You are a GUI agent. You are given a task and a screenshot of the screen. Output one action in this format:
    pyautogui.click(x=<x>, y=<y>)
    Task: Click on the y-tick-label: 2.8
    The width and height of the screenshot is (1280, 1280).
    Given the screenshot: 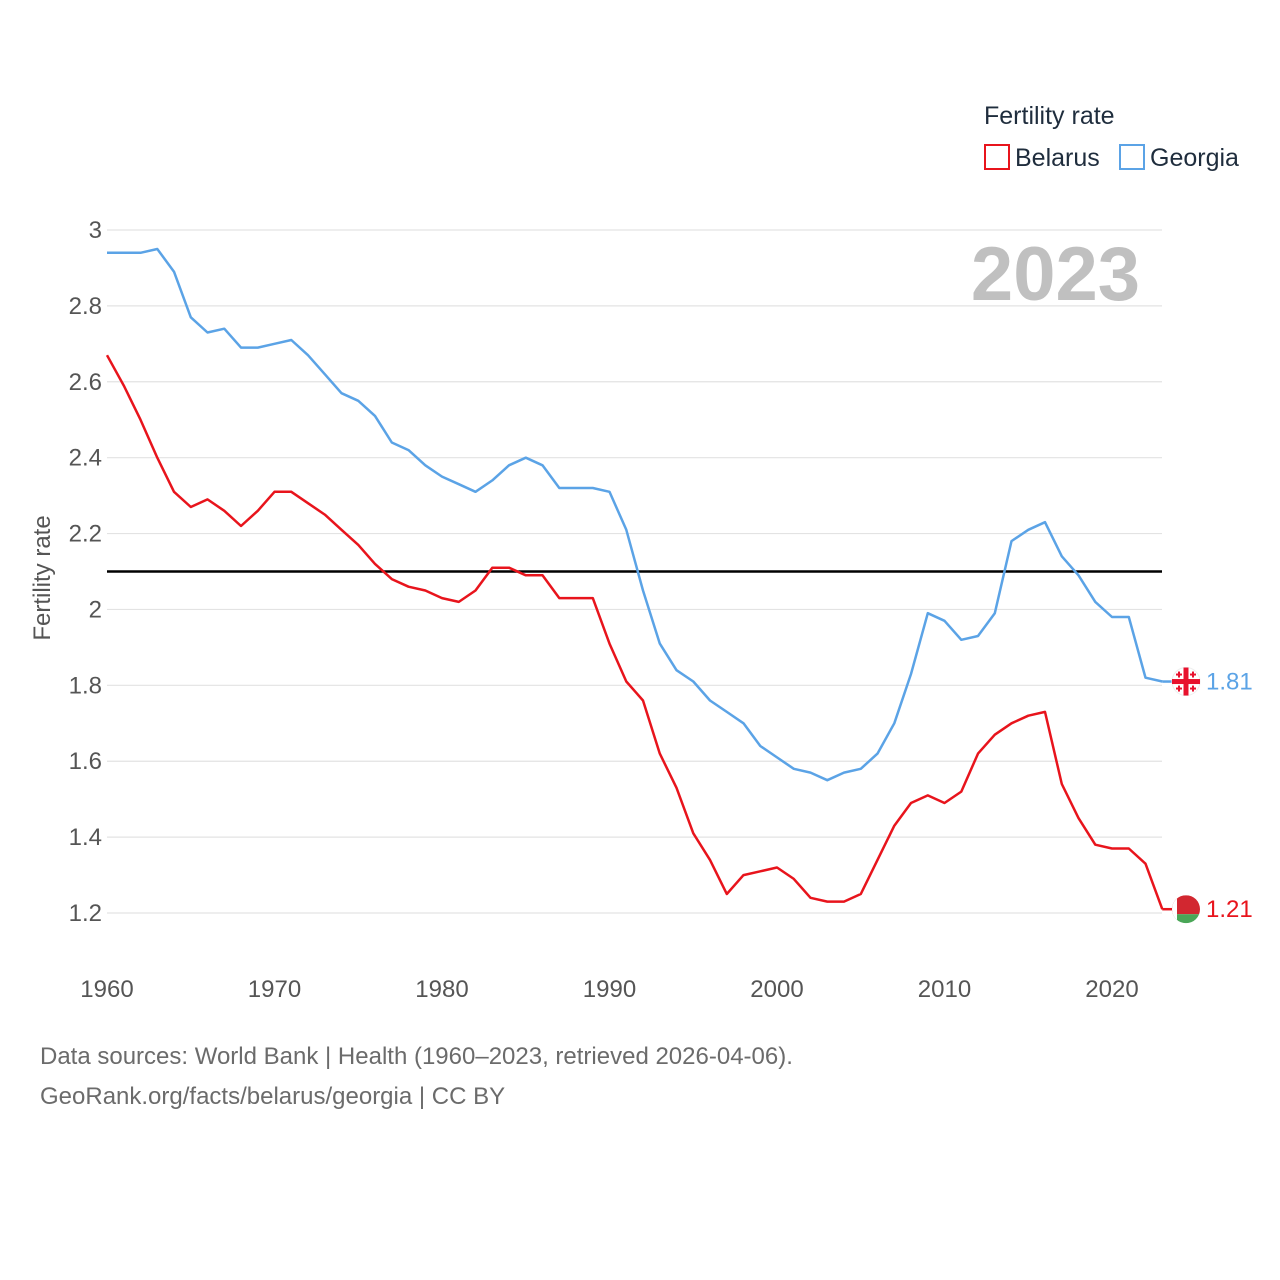 What is the action you would take?
    pyautogui.click(x=85, y=306)
    